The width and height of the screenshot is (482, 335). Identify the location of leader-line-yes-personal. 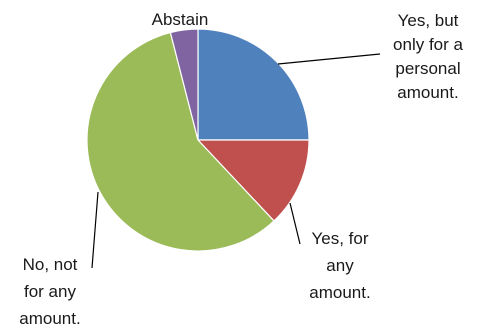
(329, 59).